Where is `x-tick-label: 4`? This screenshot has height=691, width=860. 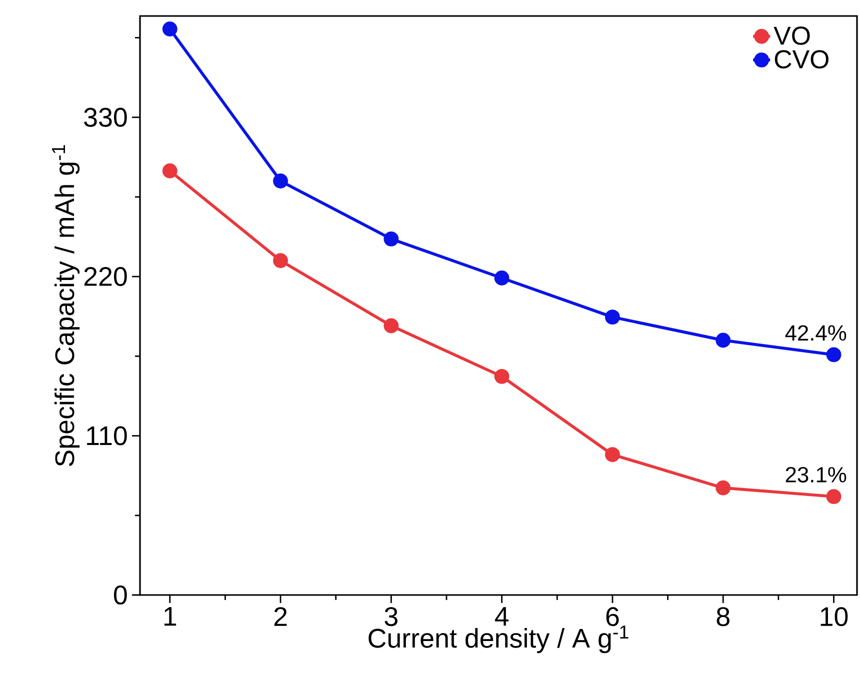 x-tick-label: 4 is located at coordinates (501, 616).